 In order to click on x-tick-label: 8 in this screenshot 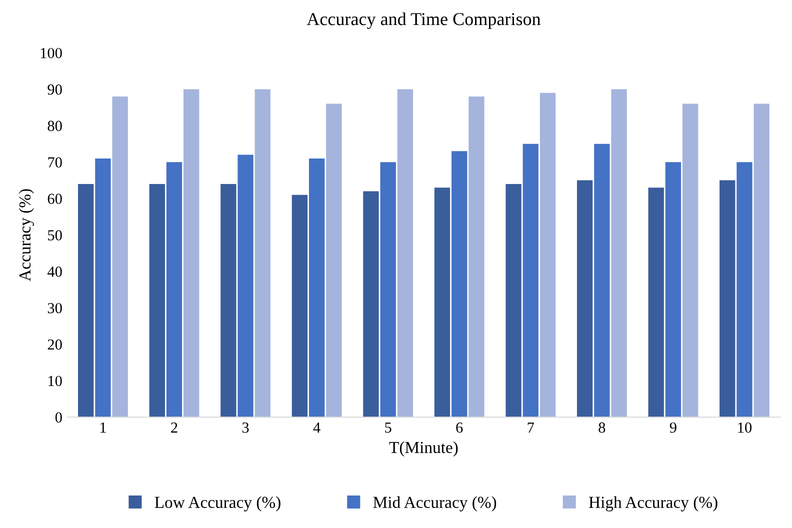, I will do `click(602, 427)`.